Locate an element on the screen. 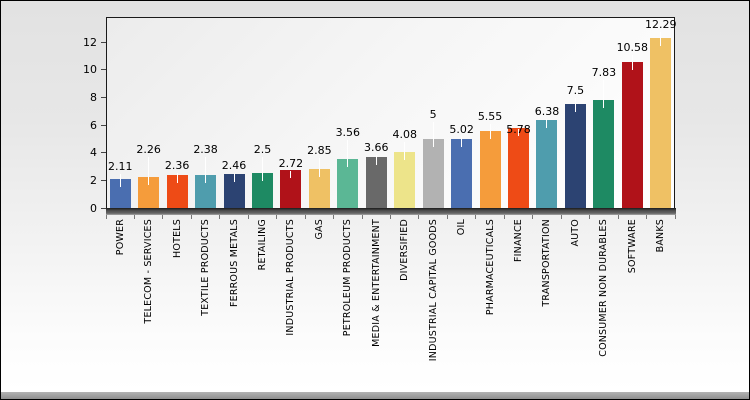  category-label: INDUSTRIAL PRODUCTS is located at coordinates (291, 277).